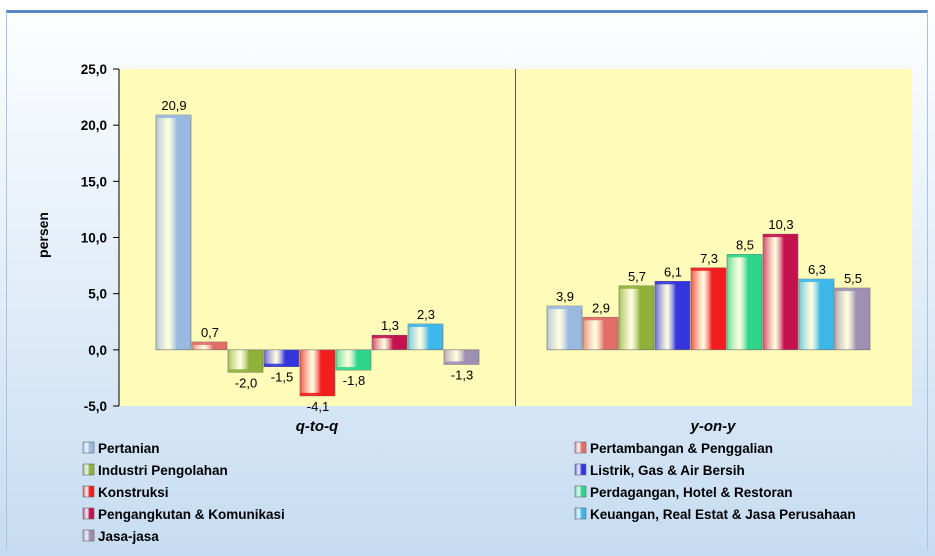 Image resolution: width=935 pixels, height=556 pixels. What do you see at coordinates (425, 337) in the screenshot?
I see `bar-keuangan-real-estat-jasa-perusahaan-q-to-q` at bounding box center [425, 337].